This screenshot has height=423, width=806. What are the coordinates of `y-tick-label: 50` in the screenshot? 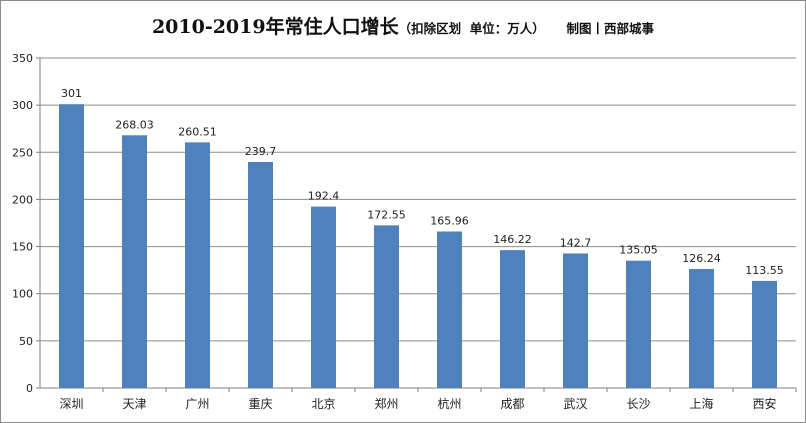 It's located at (26, 341).